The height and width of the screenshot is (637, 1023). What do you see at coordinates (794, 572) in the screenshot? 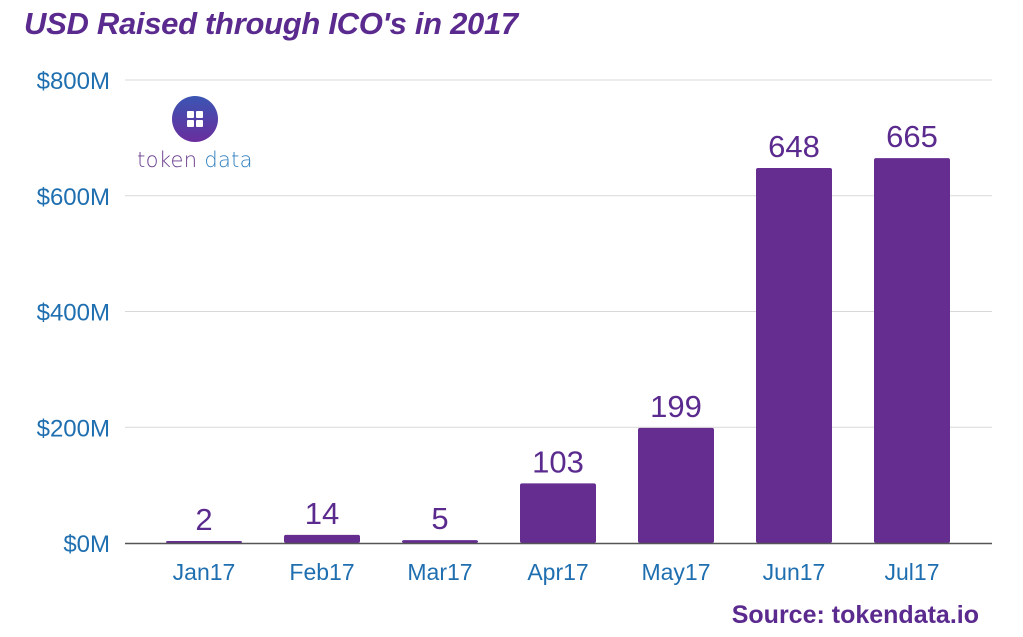
I see `x-tick-label: Jun17` at bounding box center [794, 572].